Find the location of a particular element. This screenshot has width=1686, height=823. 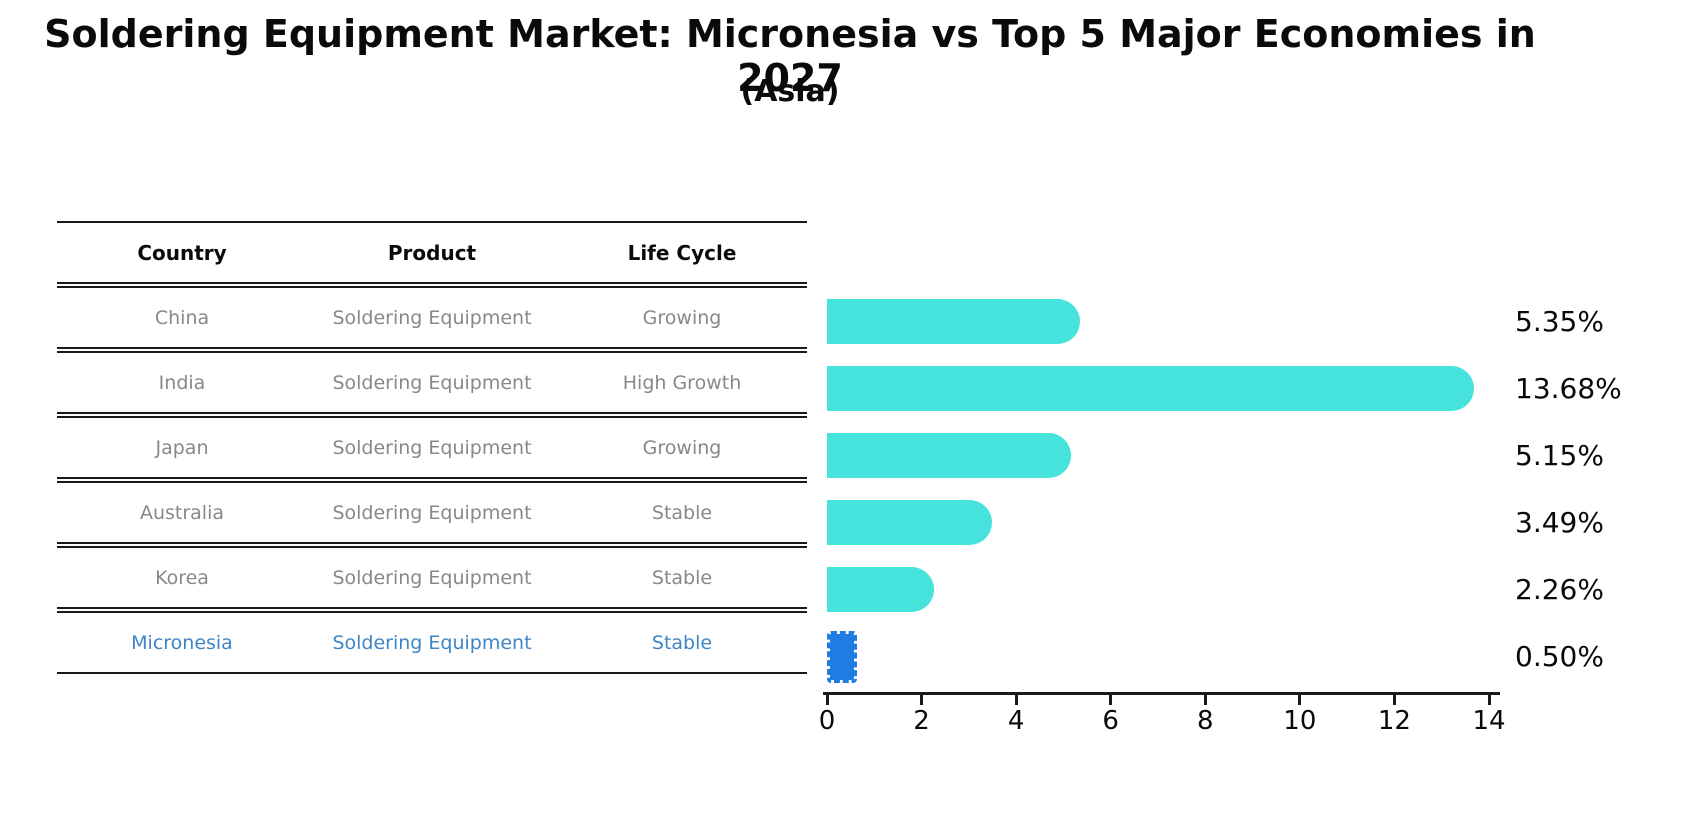

column-header-country: Country is located at coordinates (182, 252).